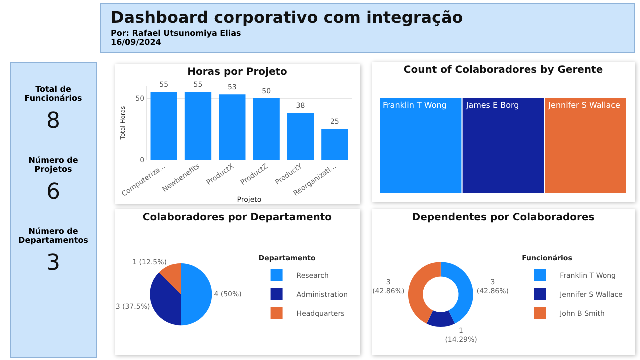 The height and width of the screenshot is (360, 640). I want to click on chart-title: Horas por Projeto, so click(238, 72).